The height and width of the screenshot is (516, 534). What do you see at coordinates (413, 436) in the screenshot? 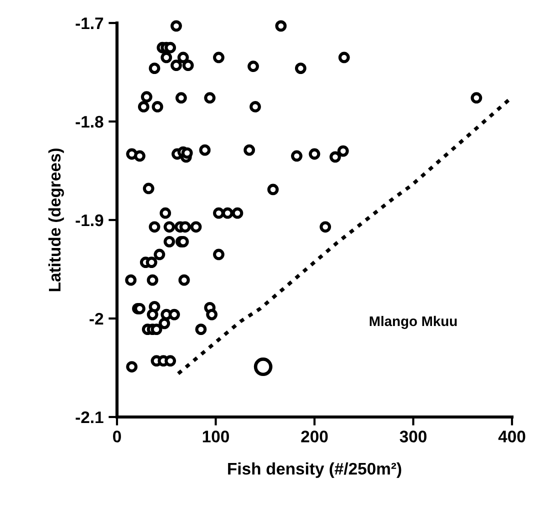
I see `x-tick-label: 300` at bounding box center [413, 436].